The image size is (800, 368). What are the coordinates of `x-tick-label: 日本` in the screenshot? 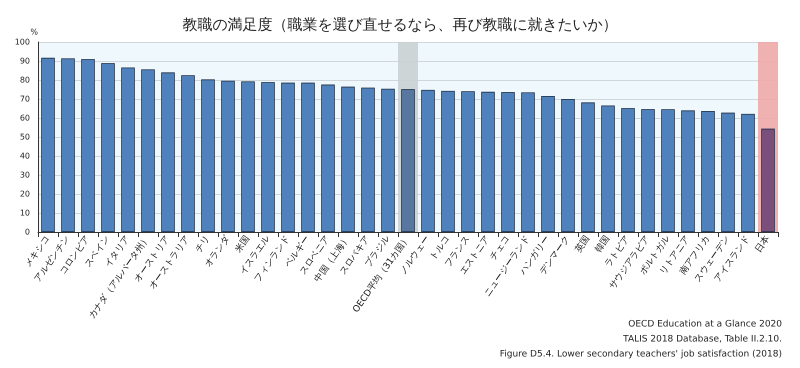 It's located at (762, 244).